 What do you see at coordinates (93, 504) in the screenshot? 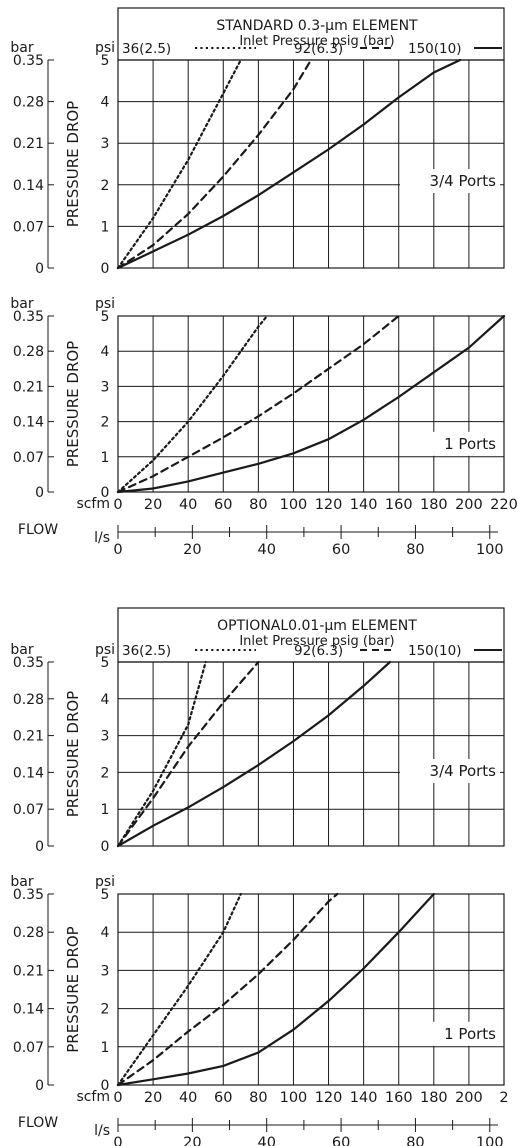
I see `x-unit-scfm: scfm` at bounding box center [93, 504].